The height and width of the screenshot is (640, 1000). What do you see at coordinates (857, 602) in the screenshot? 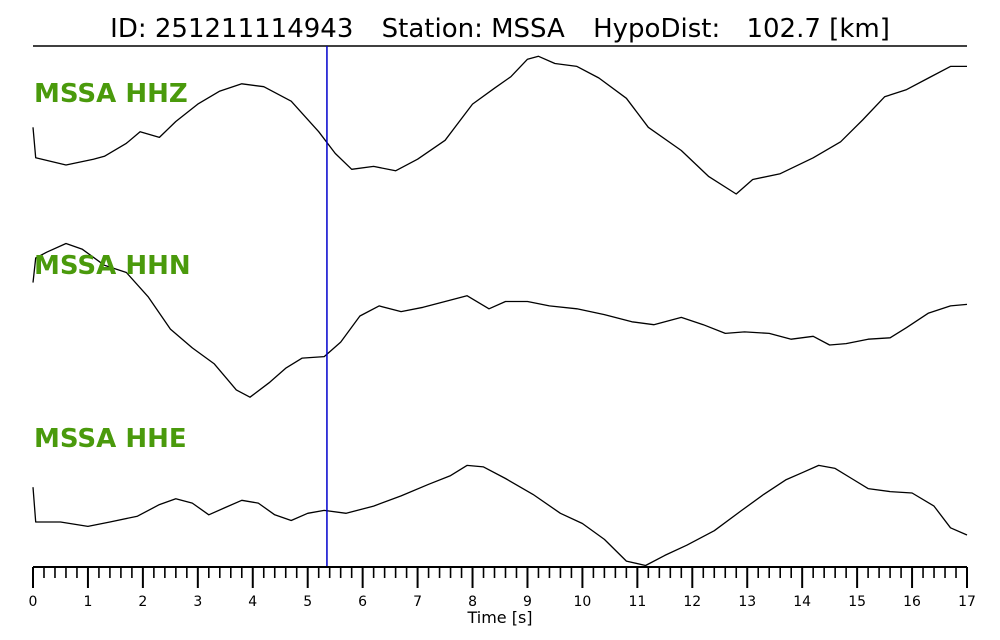
I see `tick-label: 15` at bounding box center [857, 602].